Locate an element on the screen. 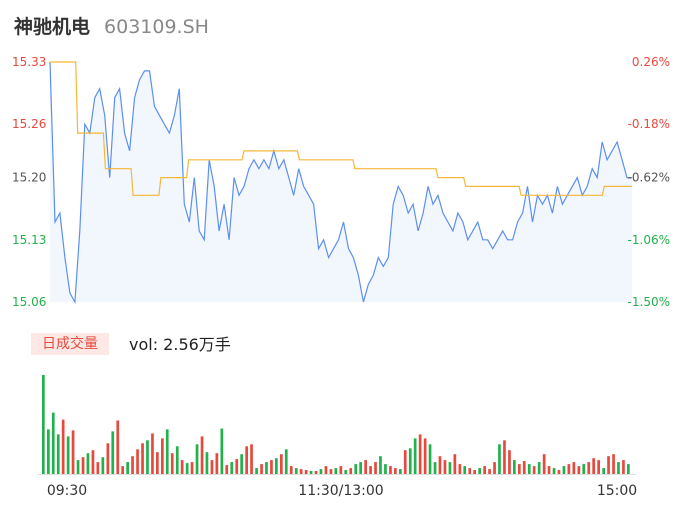  y-axis-left: 15.33 15.26 15.20 15.13 15.06 is located at coordinates (29, 182).